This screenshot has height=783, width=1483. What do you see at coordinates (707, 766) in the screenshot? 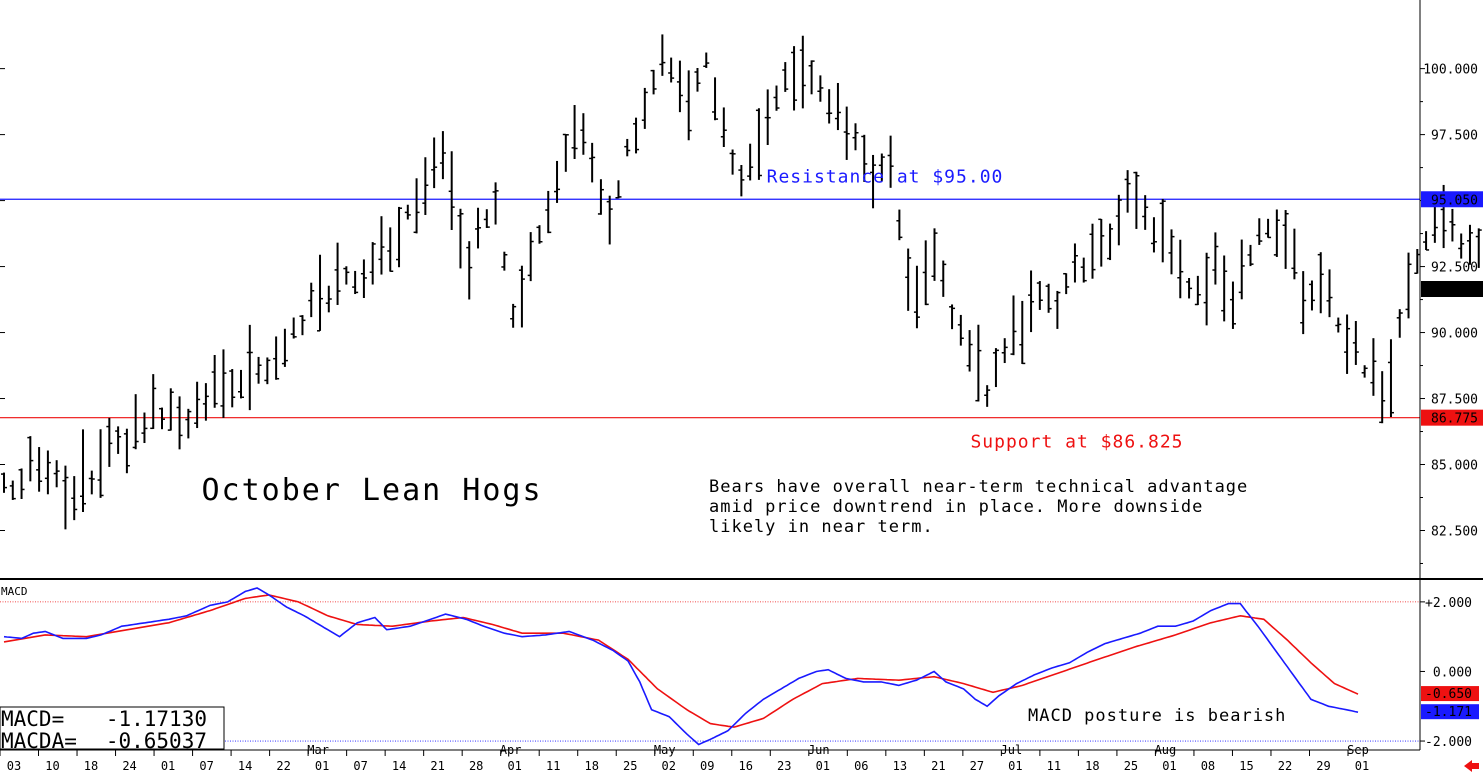
I see `time-day-label: 09` at bounding box center [707, 766].